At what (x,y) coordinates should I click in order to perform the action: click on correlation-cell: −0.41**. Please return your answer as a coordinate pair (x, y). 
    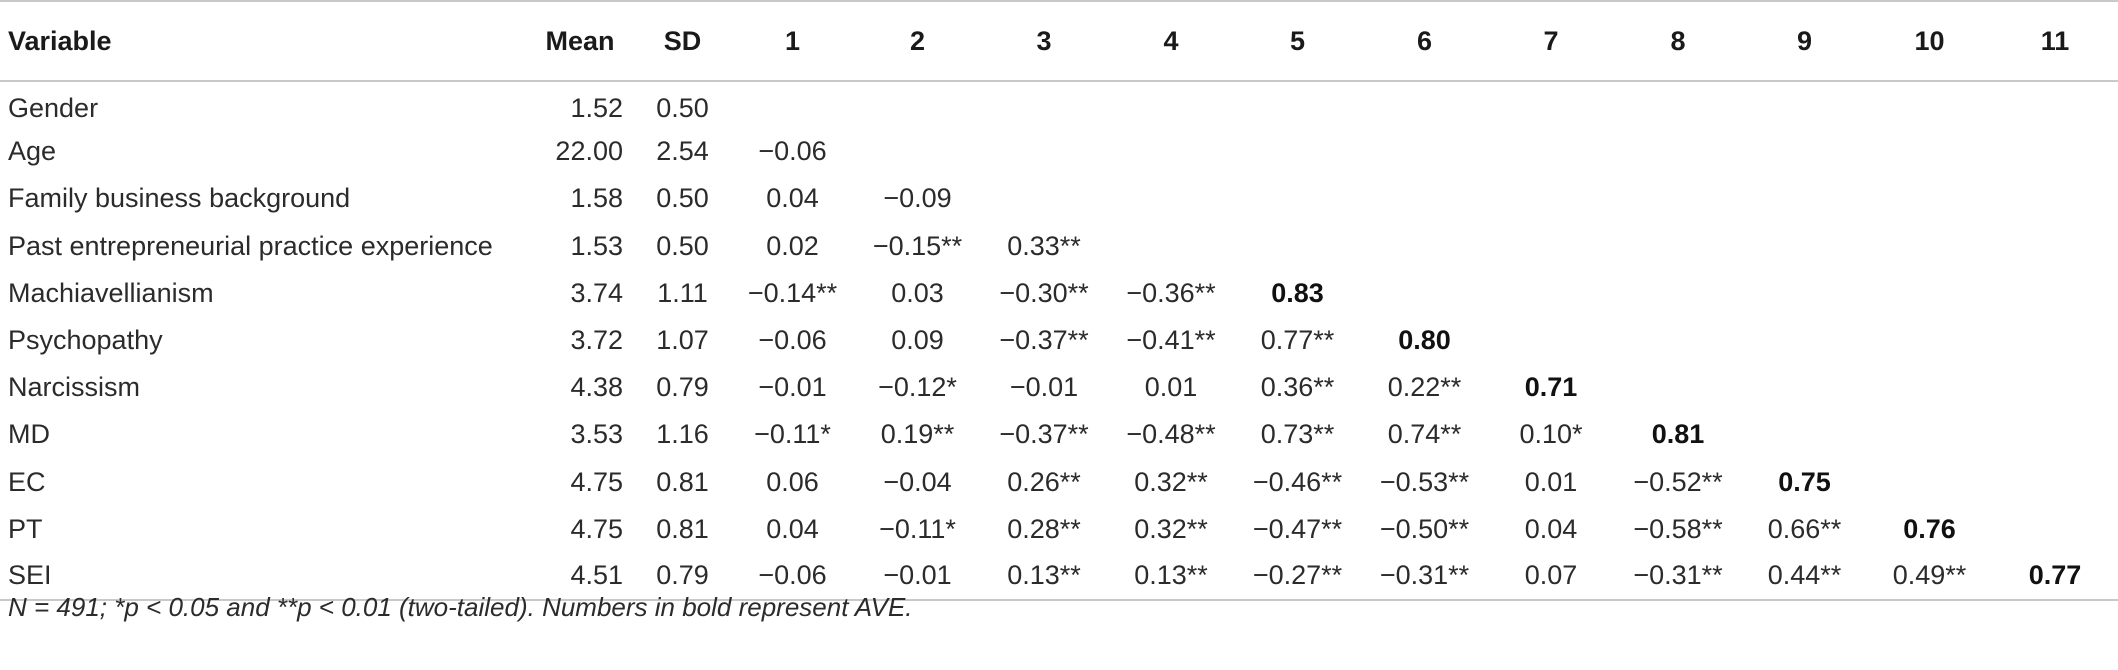
    Looking at the image, I should click on (1171, 340).